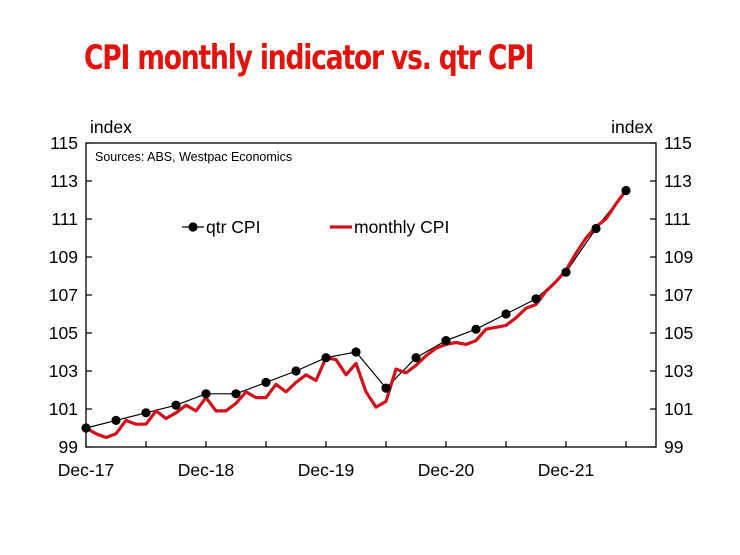 Image resolution: width=740 pixels, height=555 pixels. Describe the element at coordinates (68, 447) in the screenshot. I see `y-tick-label-left: 99` at that location.